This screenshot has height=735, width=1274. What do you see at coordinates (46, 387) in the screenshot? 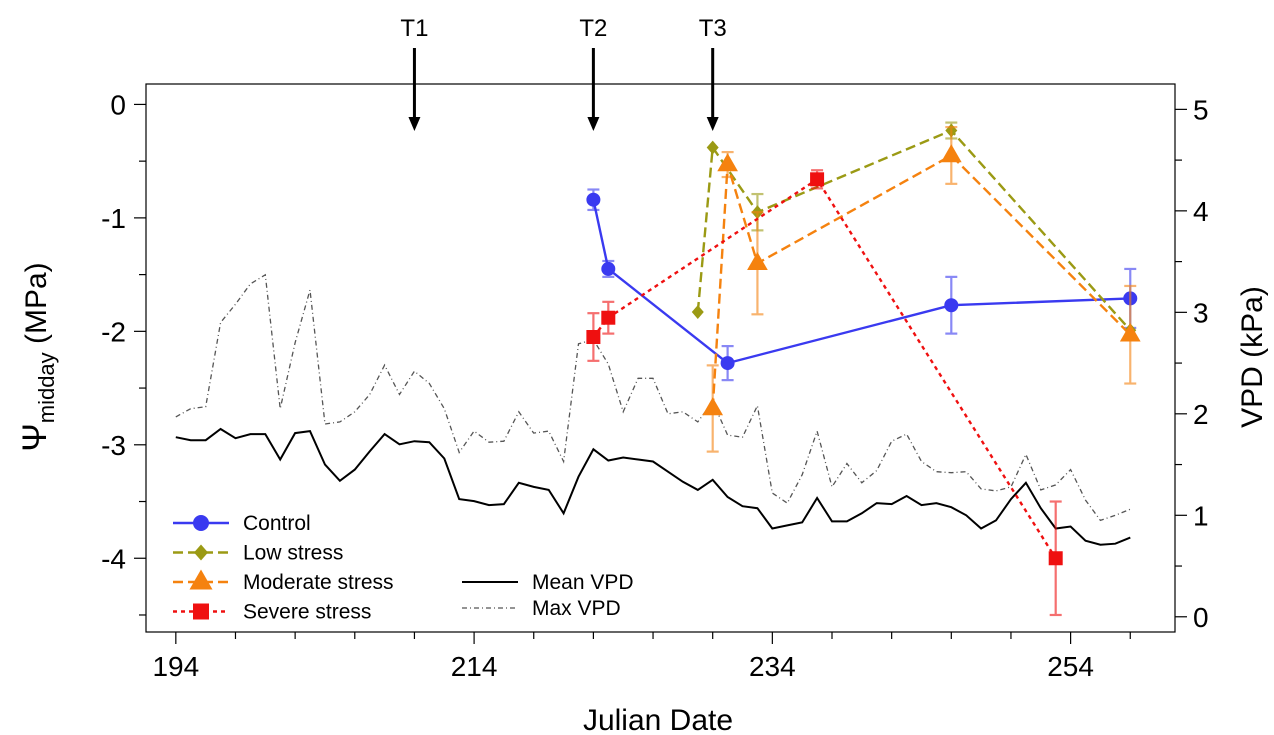
I see `y-axis-label-subscript: midday` at bounding box center [46, 387].